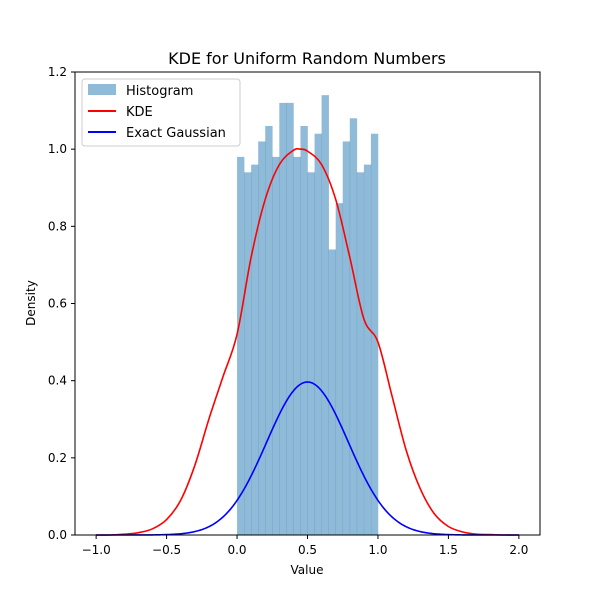  Describe the element at coordinates (57, 304) in the screenshot. I see `y-tick-label: 0.6` at that location.